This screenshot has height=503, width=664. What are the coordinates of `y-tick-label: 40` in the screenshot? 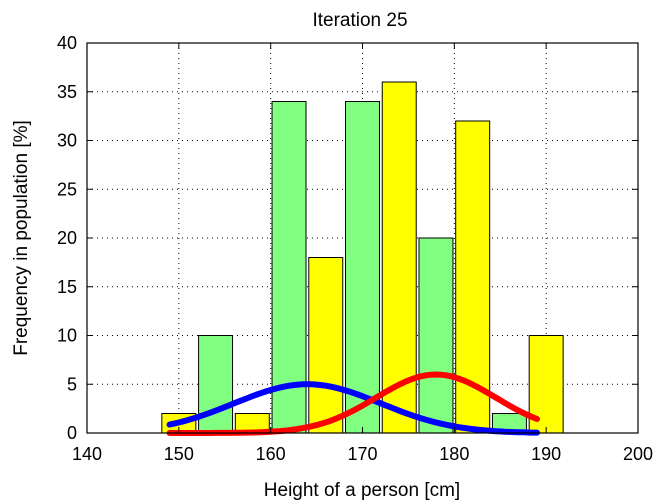 It's located at (67, 43).